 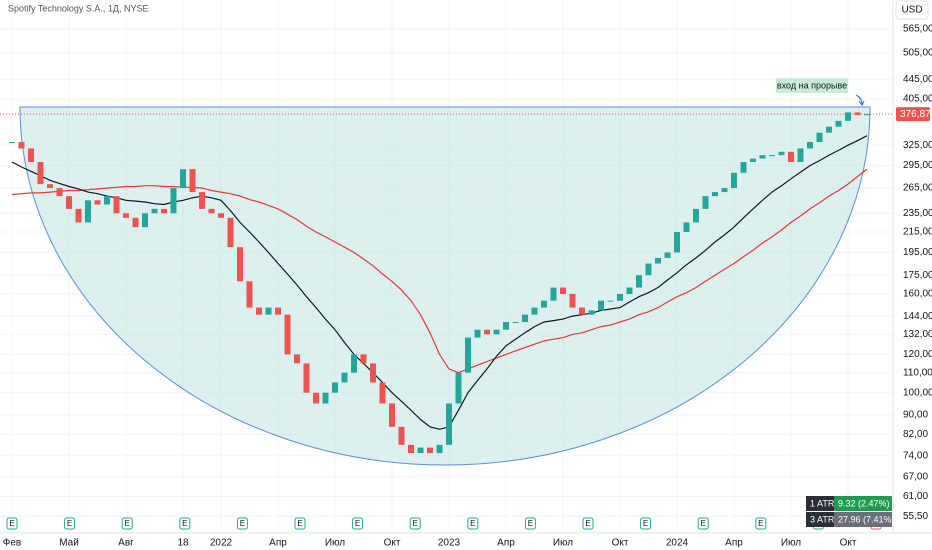 I want to click on currency-button, so click(x=912, y=10).